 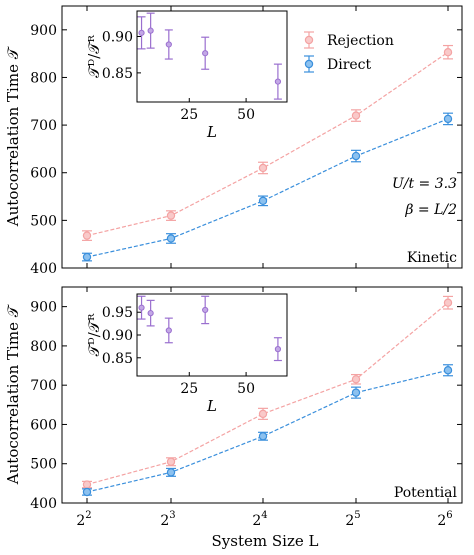 I want to click on annotation-text: β = L/2, so click(x=430, y=210).